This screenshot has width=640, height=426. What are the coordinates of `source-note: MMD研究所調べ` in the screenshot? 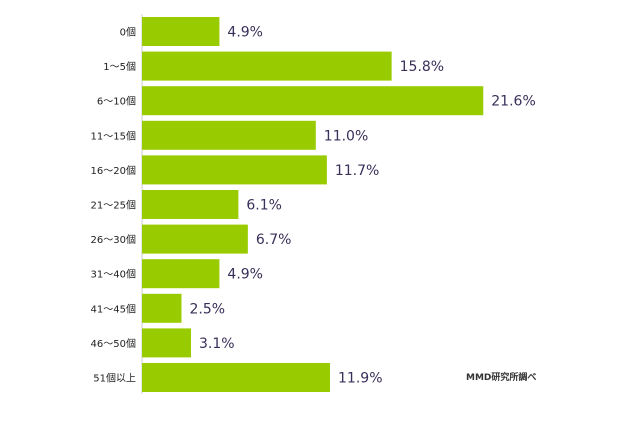 It's located at (501, 378).